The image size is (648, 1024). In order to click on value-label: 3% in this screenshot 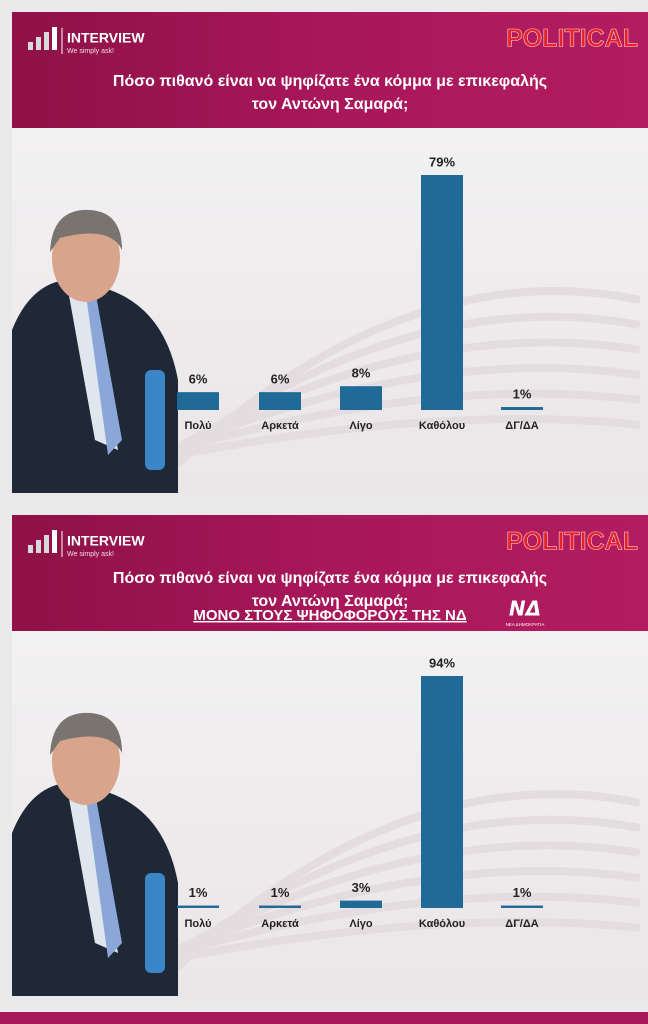, I will do `click(361, 887)`.